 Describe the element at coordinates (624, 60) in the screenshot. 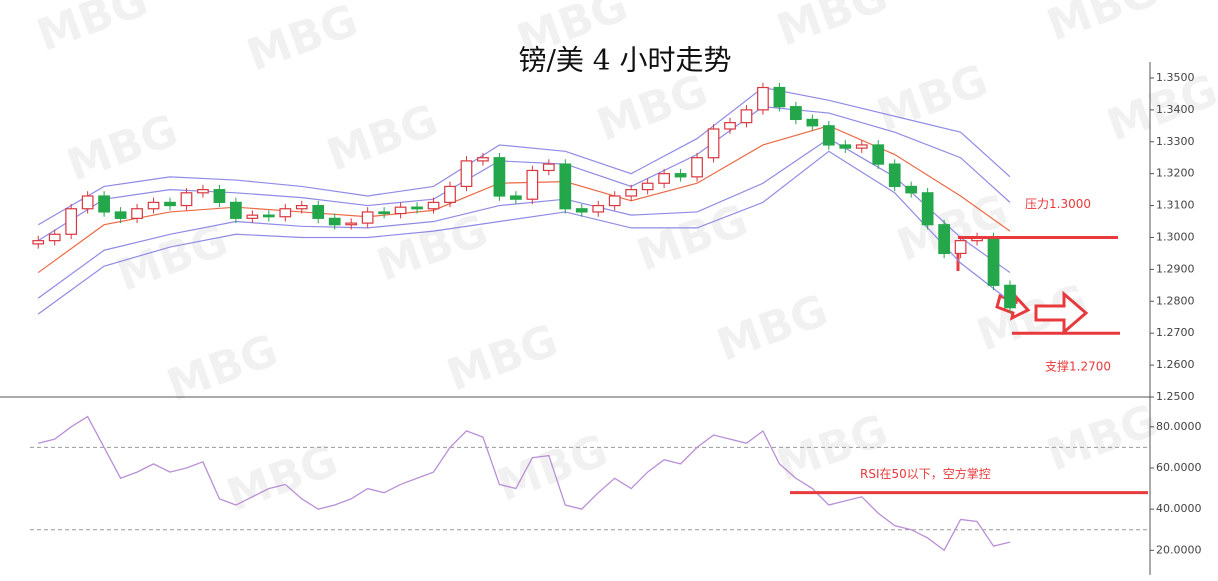

I see `chart-title: 镑/美 4 小时走势` at that location.